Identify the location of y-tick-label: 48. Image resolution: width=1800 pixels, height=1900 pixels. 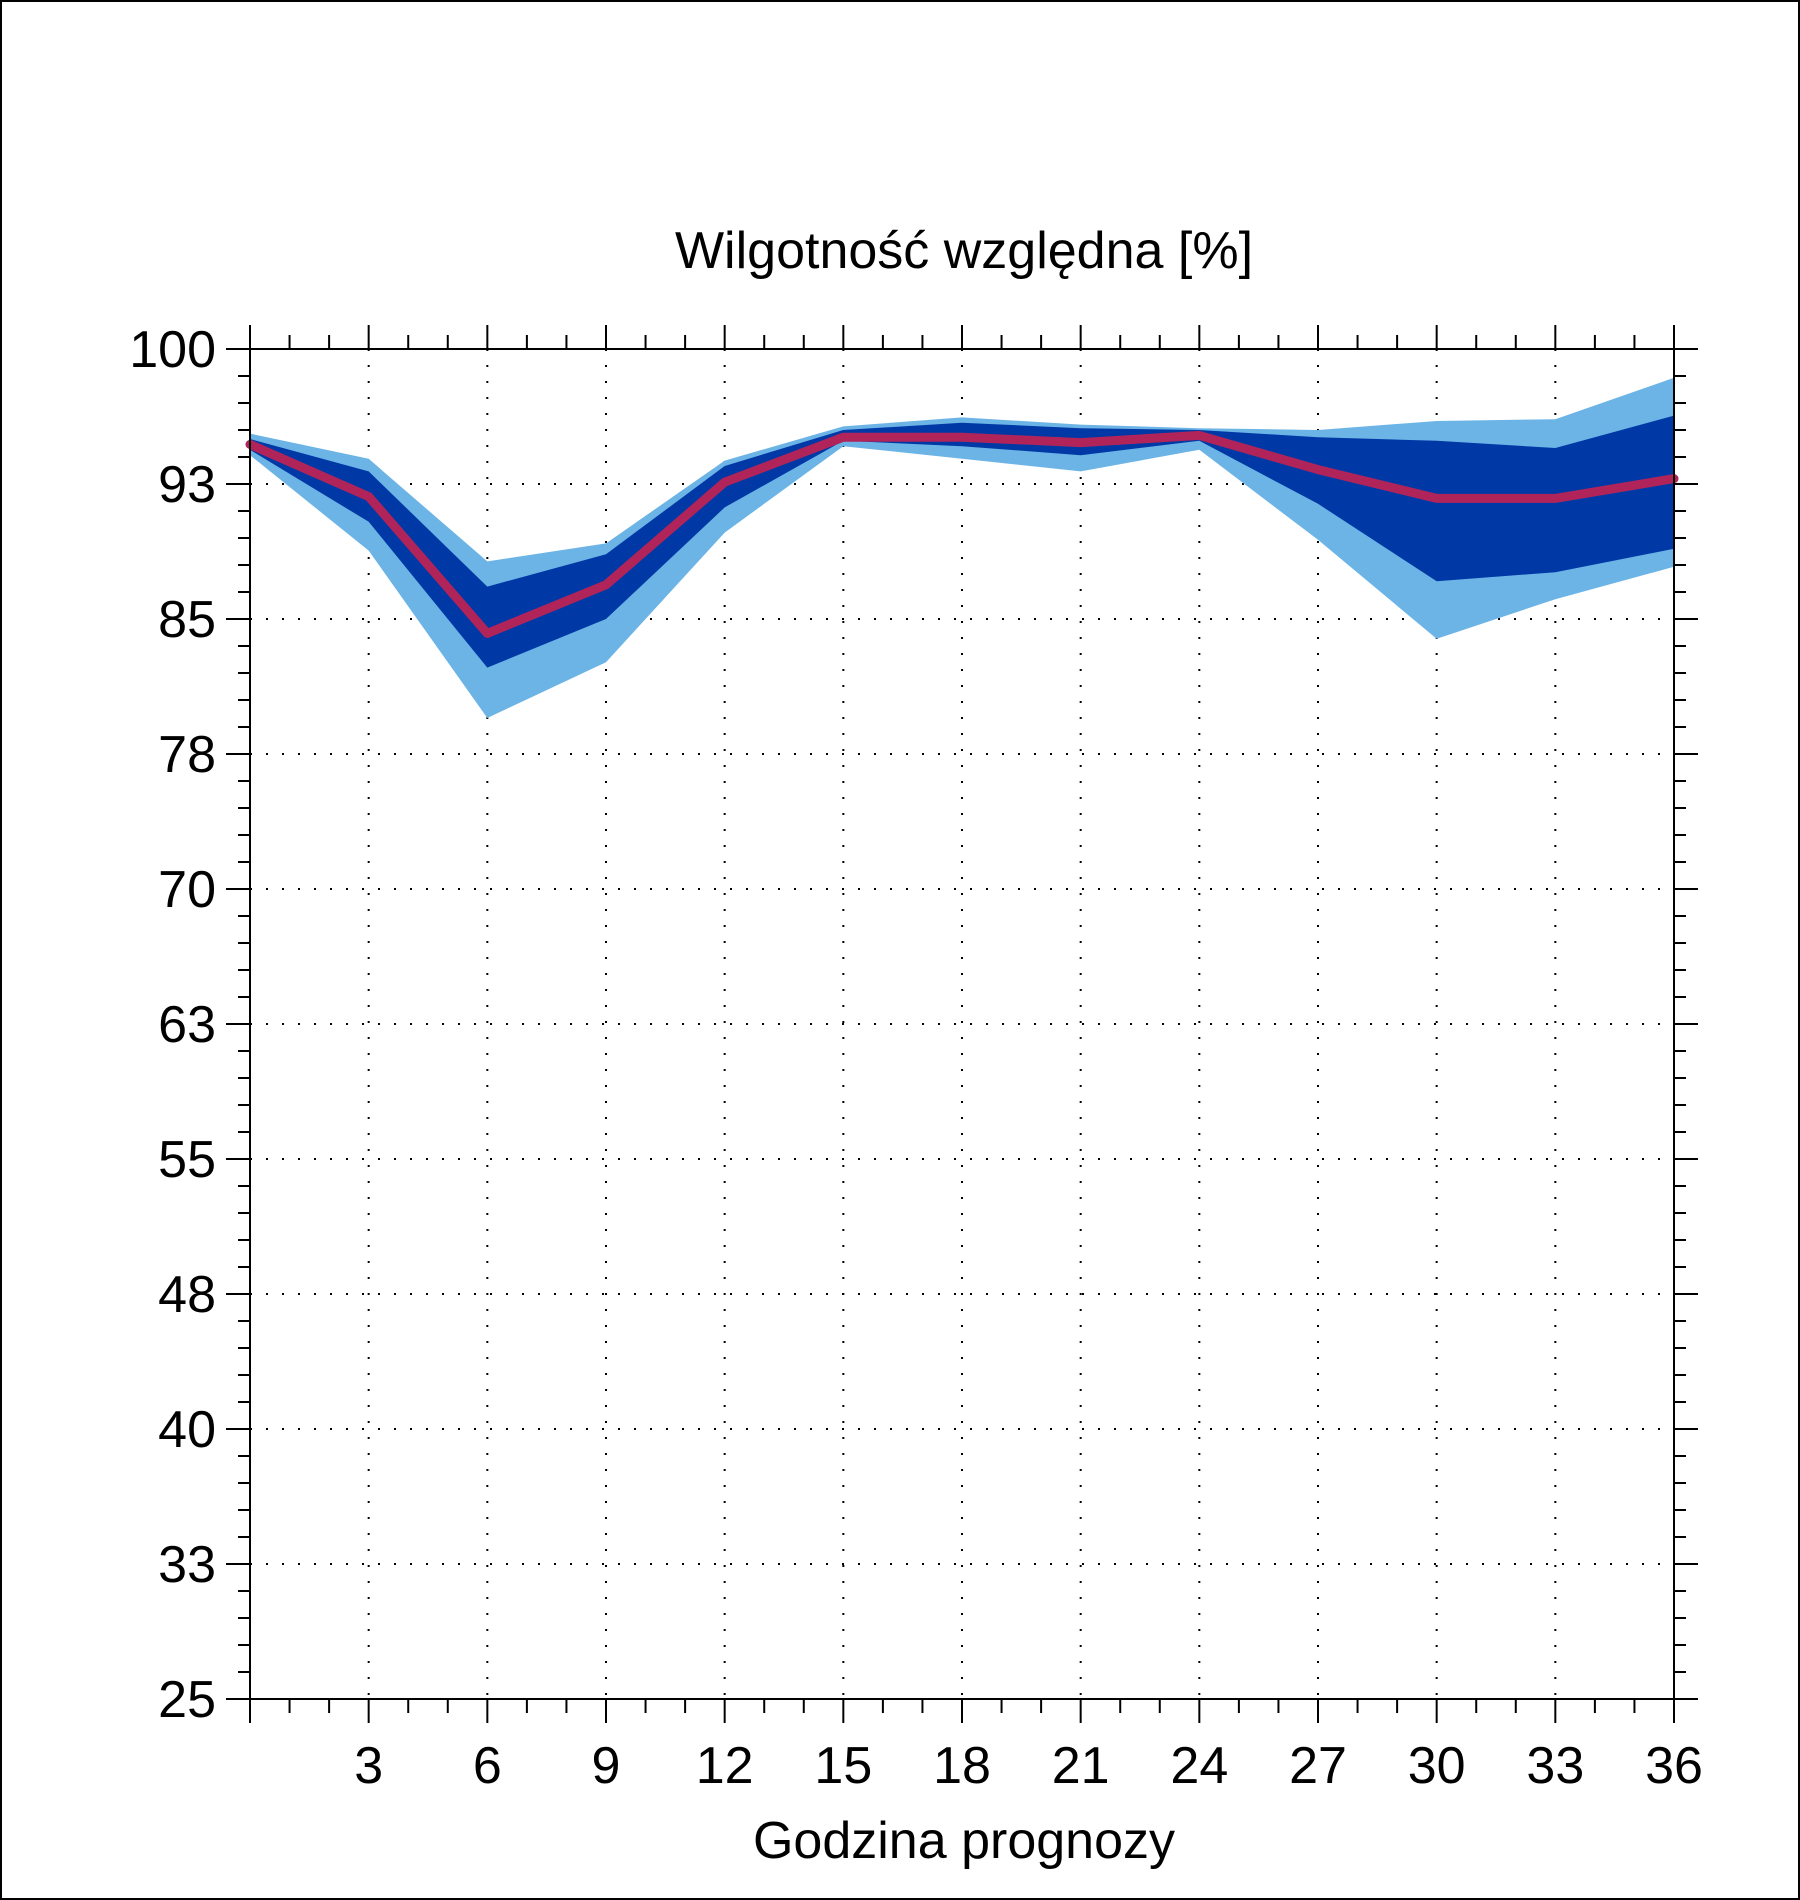
(187, 1295).